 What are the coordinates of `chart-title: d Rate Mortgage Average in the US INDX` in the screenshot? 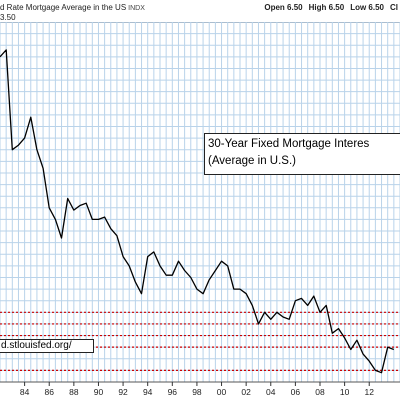 It's located at (72, 7).